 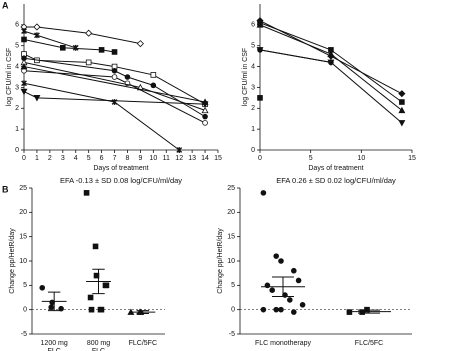 What do you see at coordinates (23, 188) in the screenshot?
I see `y-tick-label: 25` at bounding box center [23, 188].